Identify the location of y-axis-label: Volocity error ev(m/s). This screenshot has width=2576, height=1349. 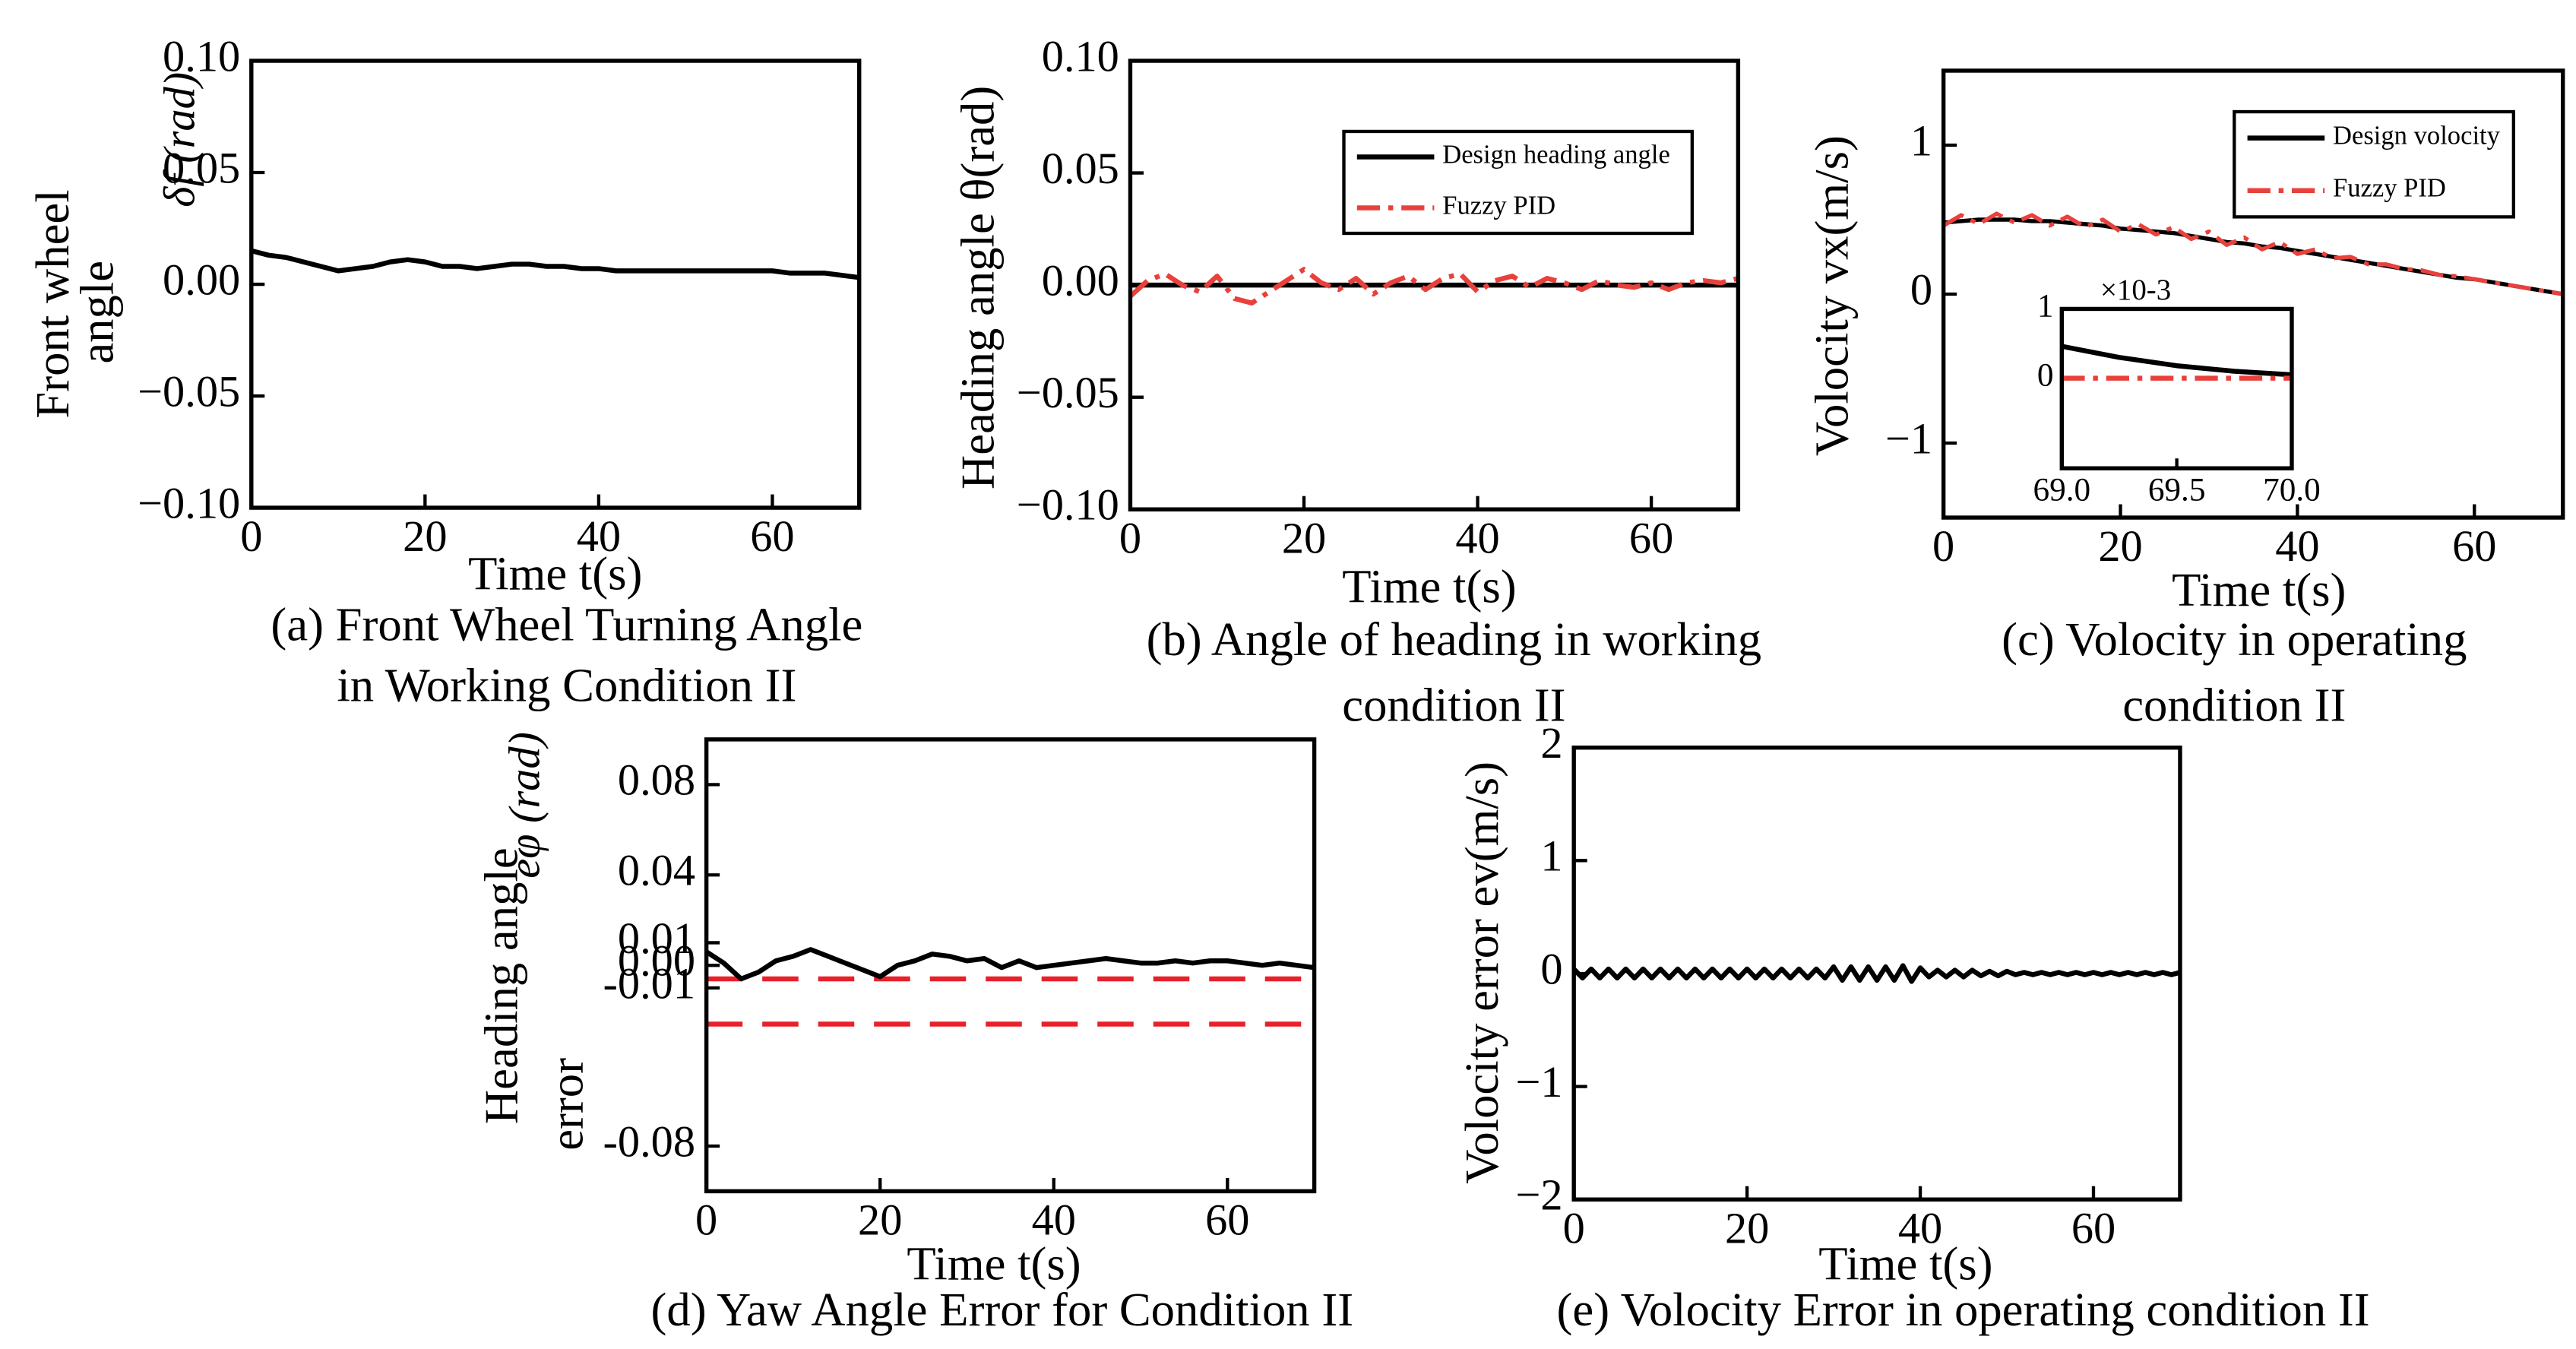
(1481, 973).